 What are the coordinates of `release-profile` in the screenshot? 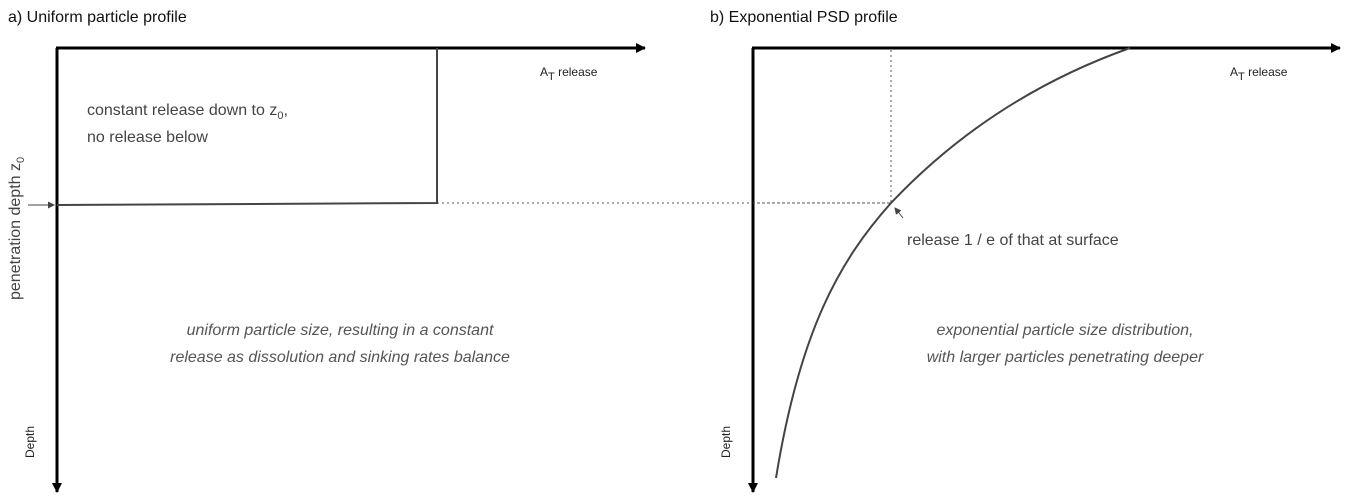 It's located at (247, 127).